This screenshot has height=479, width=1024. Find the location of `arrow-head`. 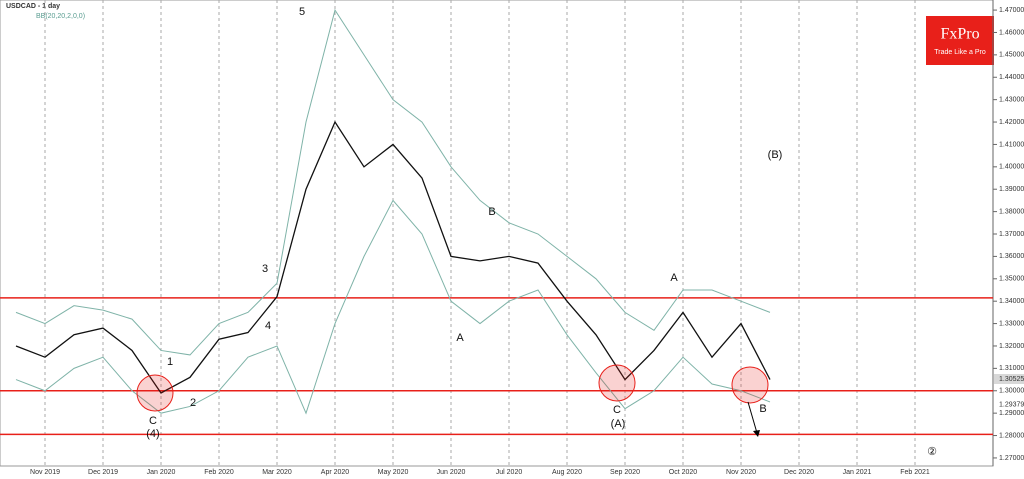

arrow-head is located at coordinates (756, 433).